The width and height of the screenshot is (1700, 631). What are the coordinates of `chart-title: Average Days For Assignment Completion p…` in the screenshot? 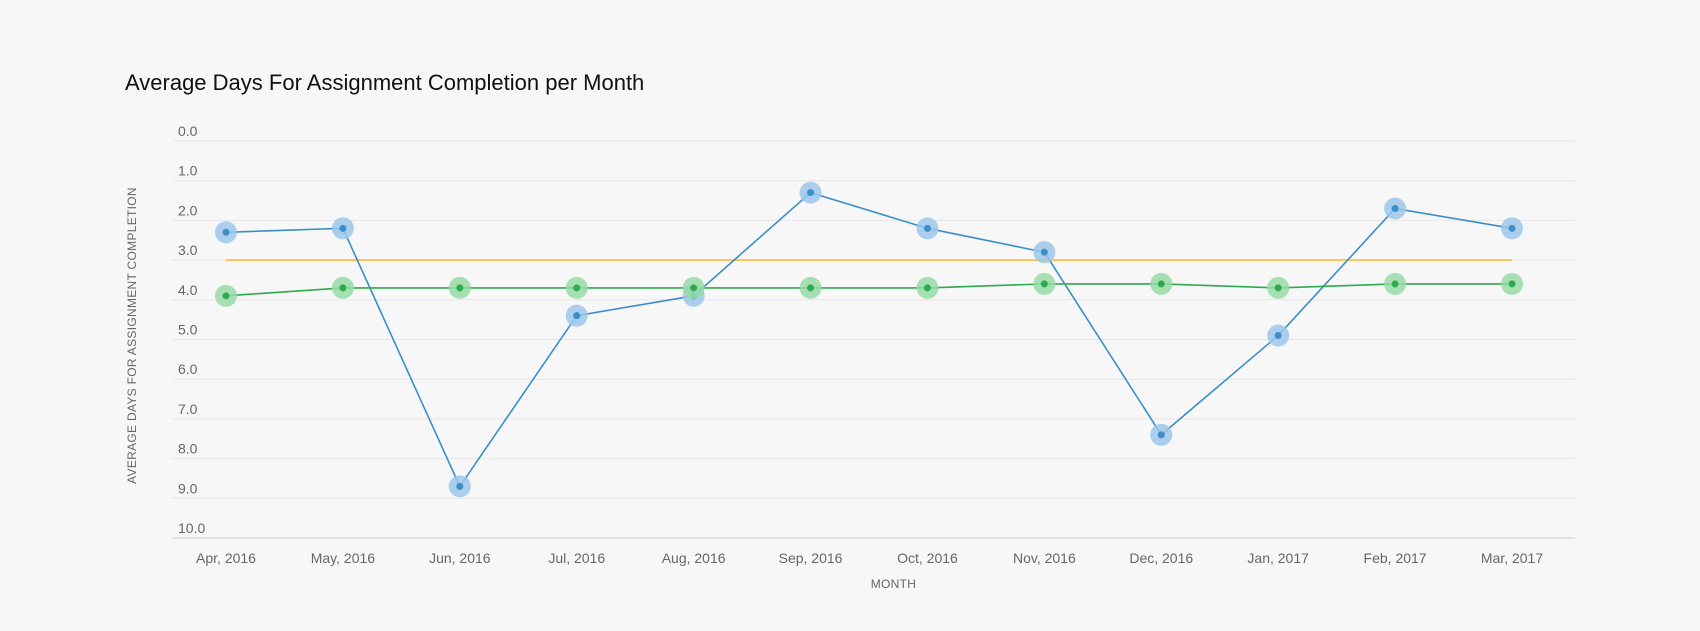 It's located at (385, 82).